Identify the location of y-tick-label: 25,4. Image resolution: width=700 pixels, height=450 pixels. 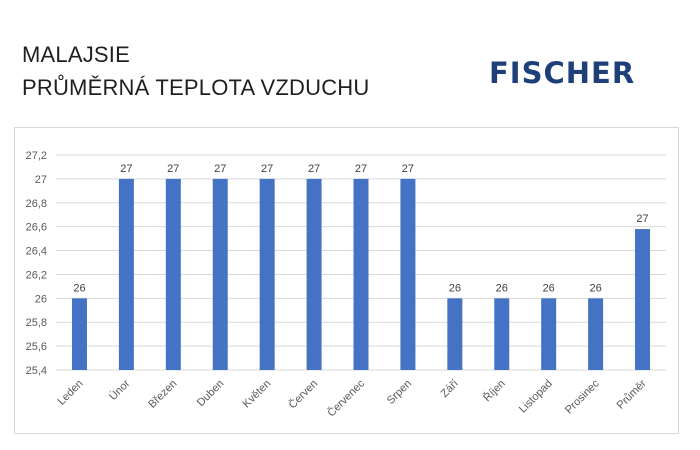
(36, 371).